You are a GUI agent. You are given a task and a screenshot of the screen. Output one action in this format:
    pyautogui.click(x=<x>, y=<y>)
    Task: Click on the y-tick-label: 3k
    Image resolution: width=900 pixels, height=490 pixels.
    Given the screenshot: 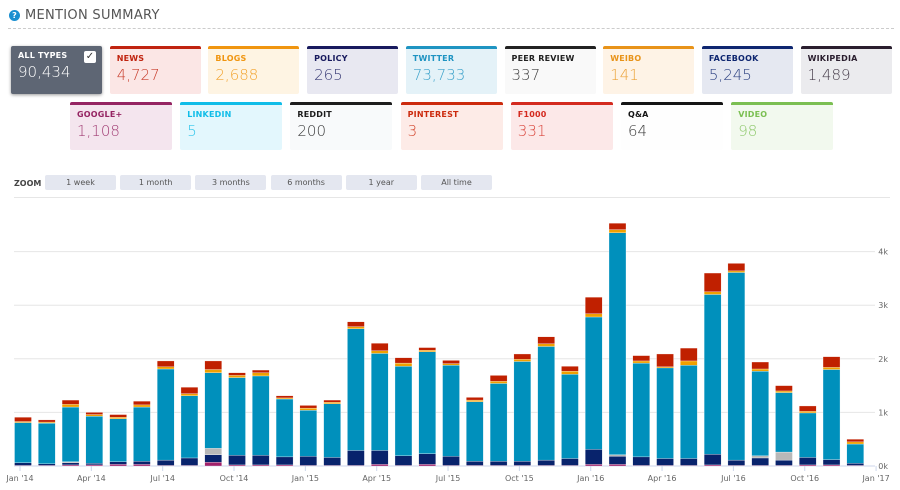 What is the action you would take?
    pyautogui.click(x=883, y=305)
    